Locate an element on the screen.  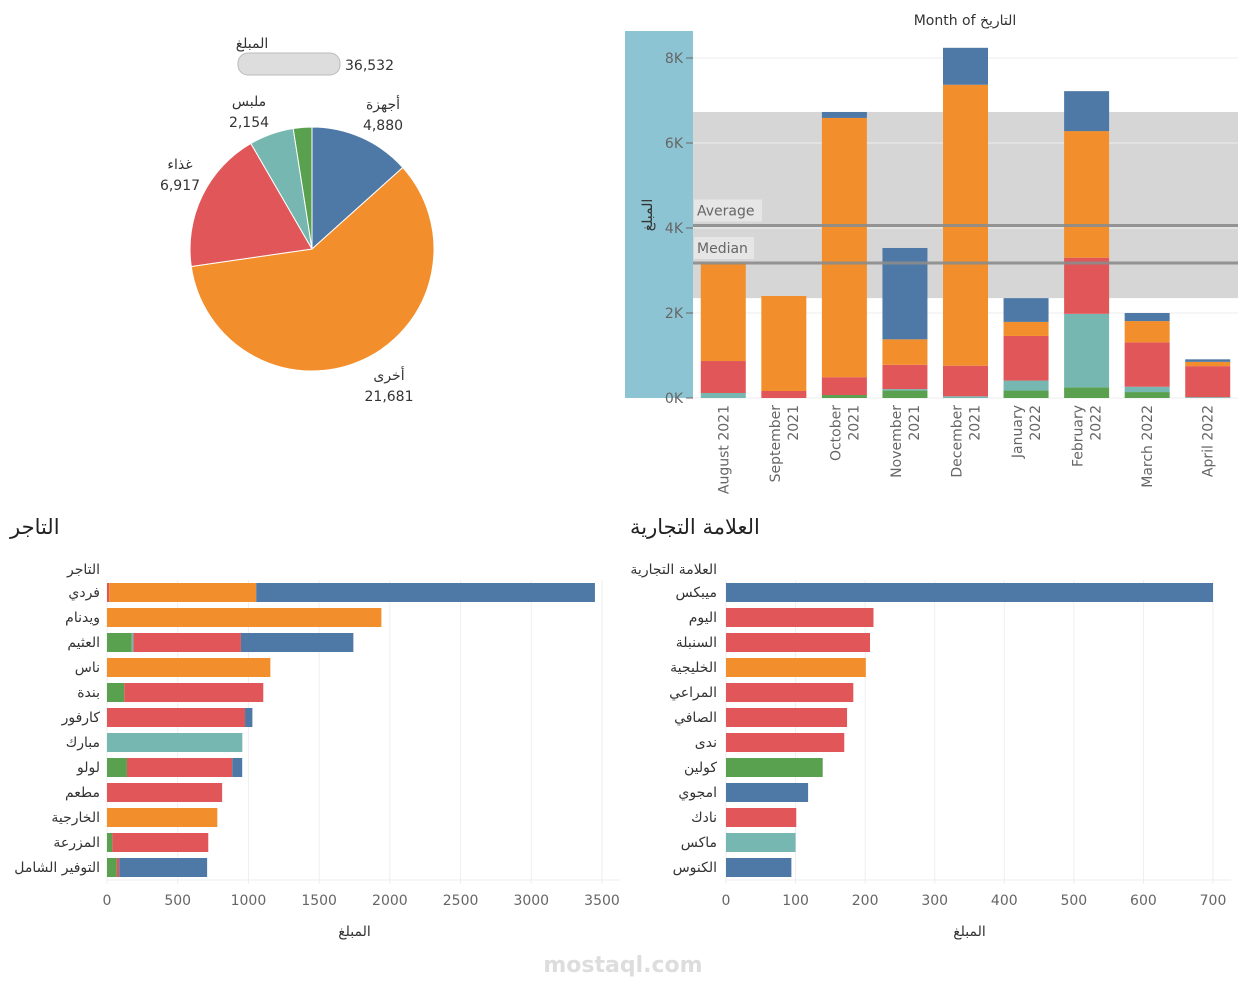
reference-label-box is located at coordinates (724, 248).